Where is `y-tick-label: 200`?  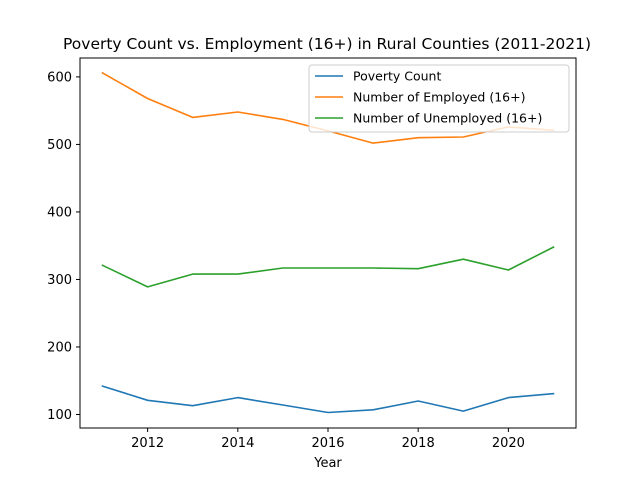
y-tick-label: 200 is located at coordinates (59, 347).